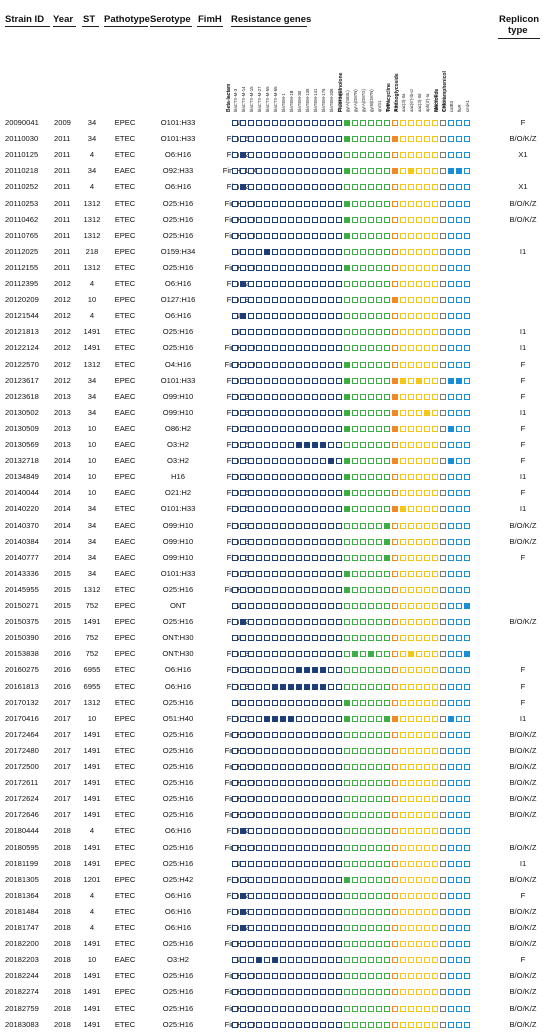 This screenshot has width=550, height=1034. What do you see at coordinates (523, 477) in the screenshot?
I see `replicon-type-cell: I1` at bounding box center [523, 477].